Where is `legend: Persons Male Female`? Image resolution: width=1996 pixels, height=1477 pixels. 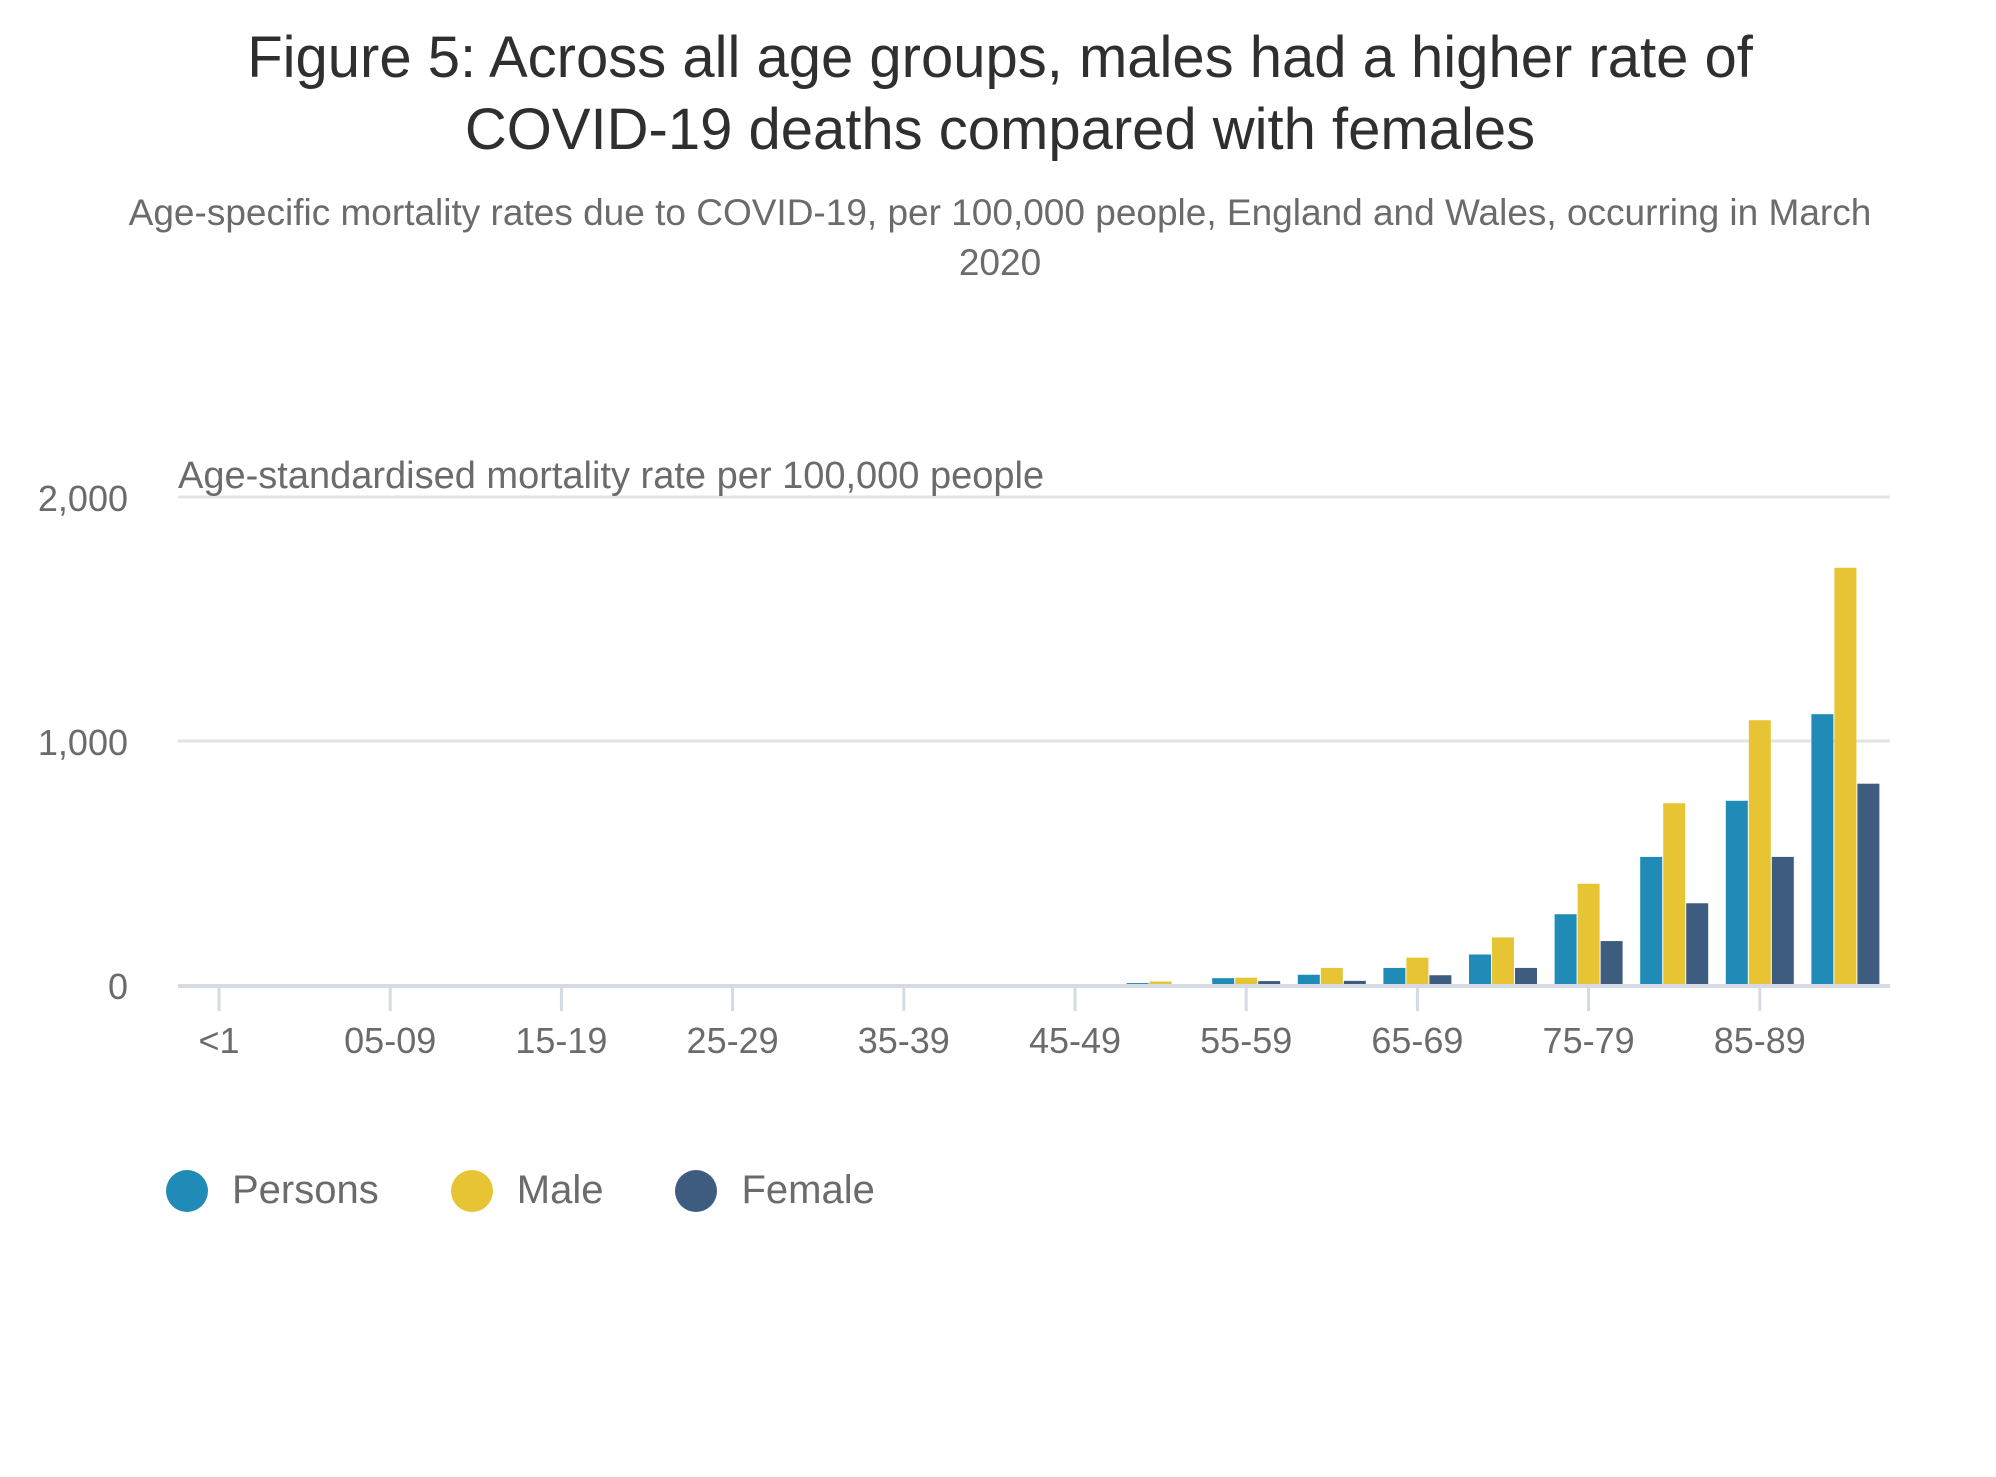
legend: Persons Male Female is located at coordinates (556, 1190).